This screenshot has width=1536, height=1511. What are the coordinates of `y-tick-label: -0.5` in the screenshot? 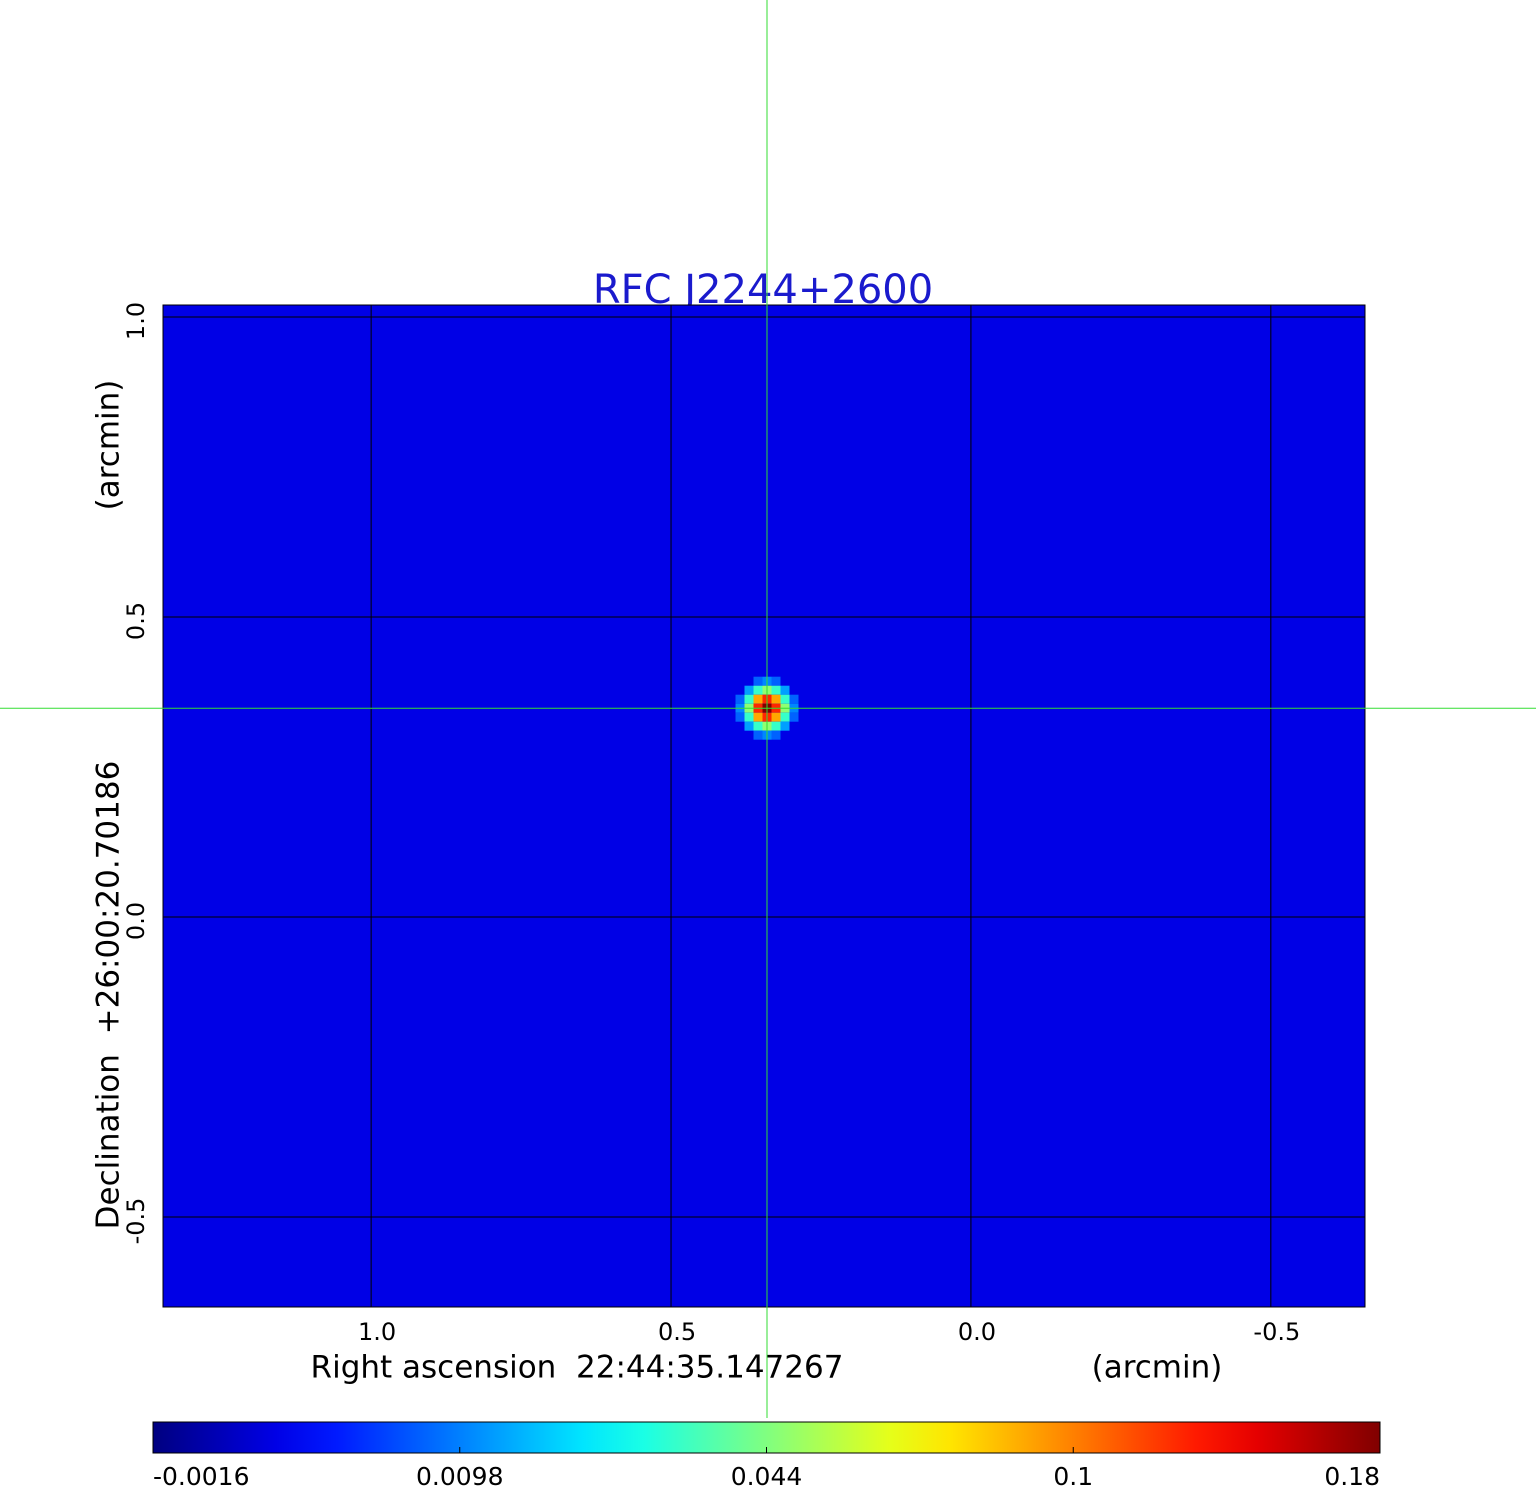 It's located at (136, 1221).